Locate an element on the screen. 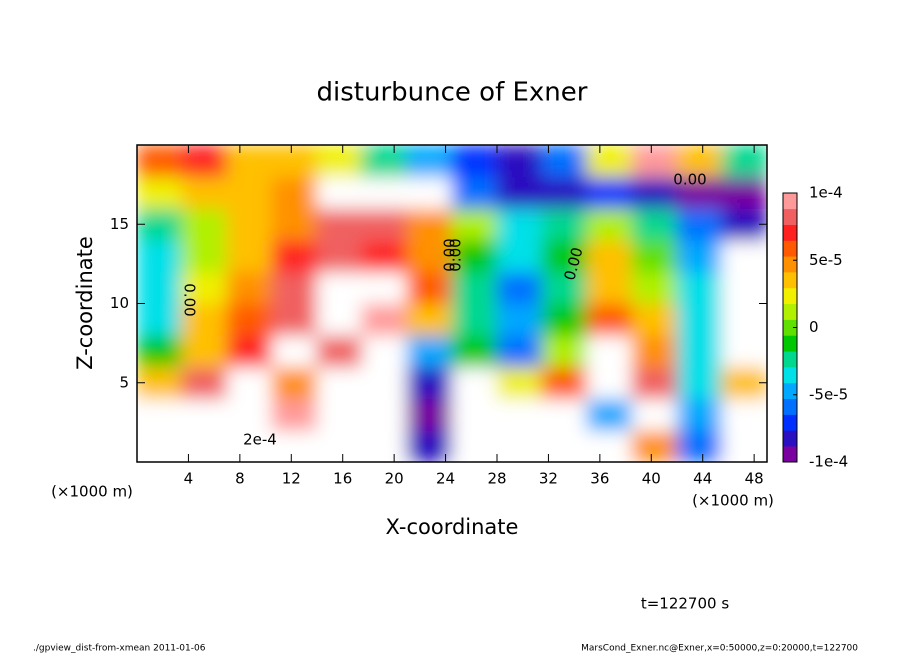  colorbar-tick-label: 5e-5 is located at coordinates (826, 260).